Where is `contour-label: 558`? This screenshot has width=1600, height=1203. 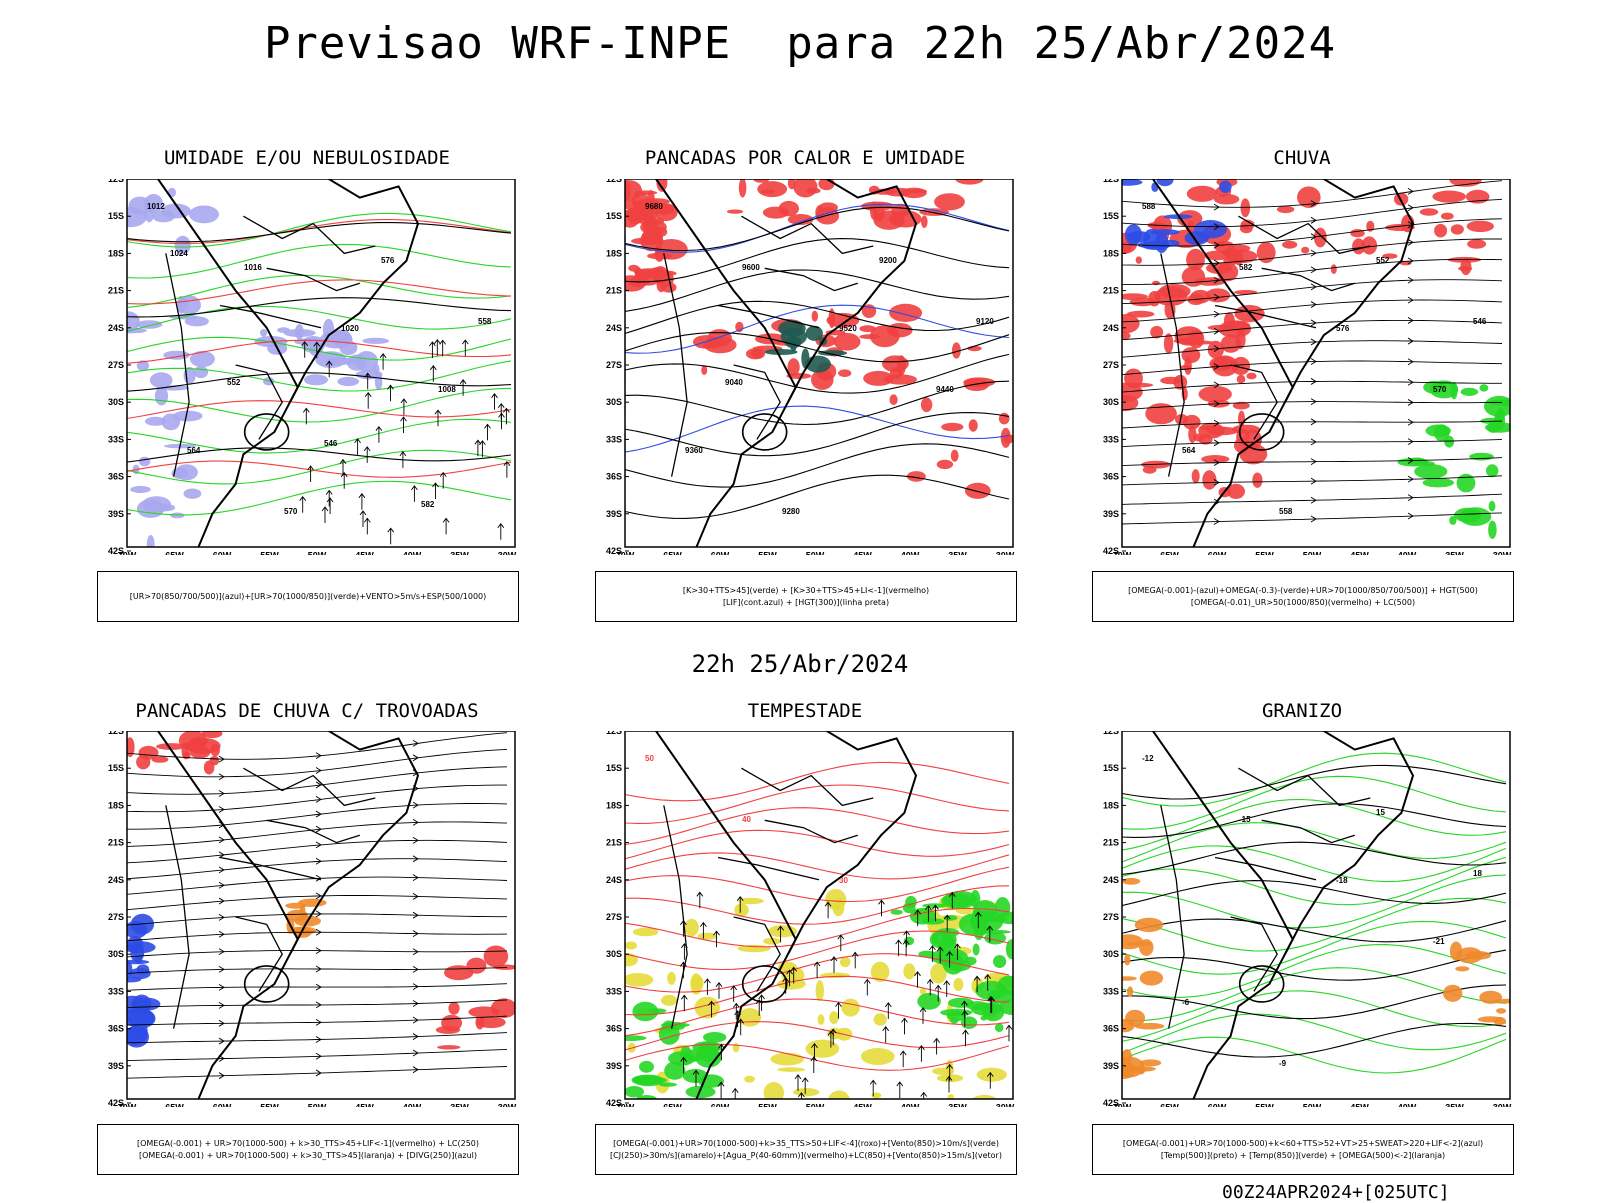
contour-label: 558 is located at coordinates (485, 321).